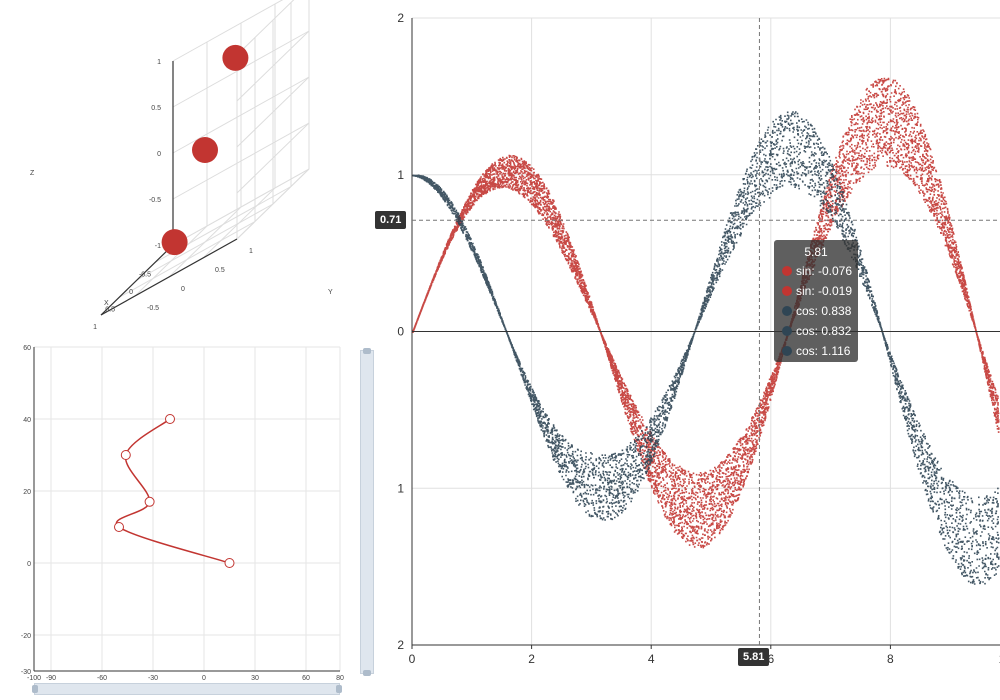 The image size is (1000, 700). Describe the element at coordinates (816, 252) in the screenshot. I see `tooltip-title: 5.81` at that location.